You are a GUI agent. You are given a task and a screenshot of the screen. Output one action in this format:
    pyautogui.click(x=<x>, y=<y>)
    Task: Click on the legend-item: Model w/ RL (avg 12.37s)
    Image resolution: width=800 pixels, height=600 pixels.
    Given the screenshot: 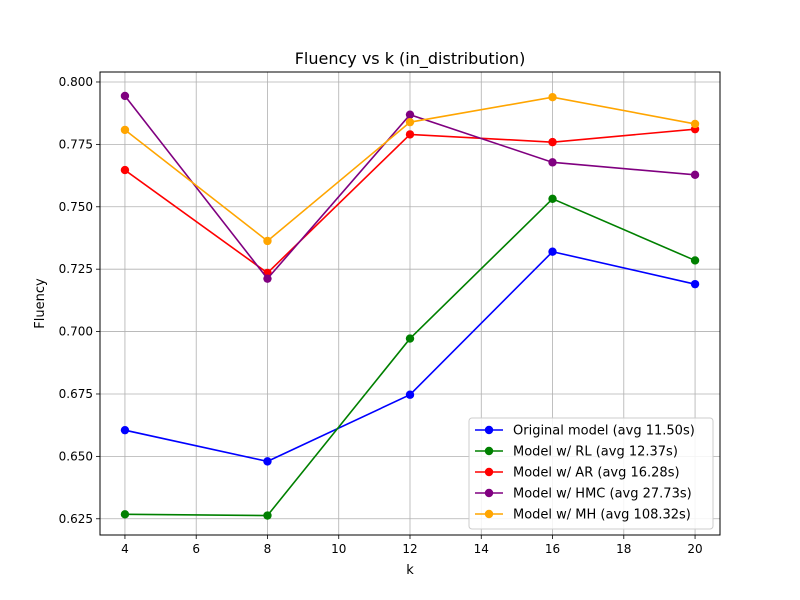 What is the action you would take?
    pyautogui.click(x=576, y=452)
    